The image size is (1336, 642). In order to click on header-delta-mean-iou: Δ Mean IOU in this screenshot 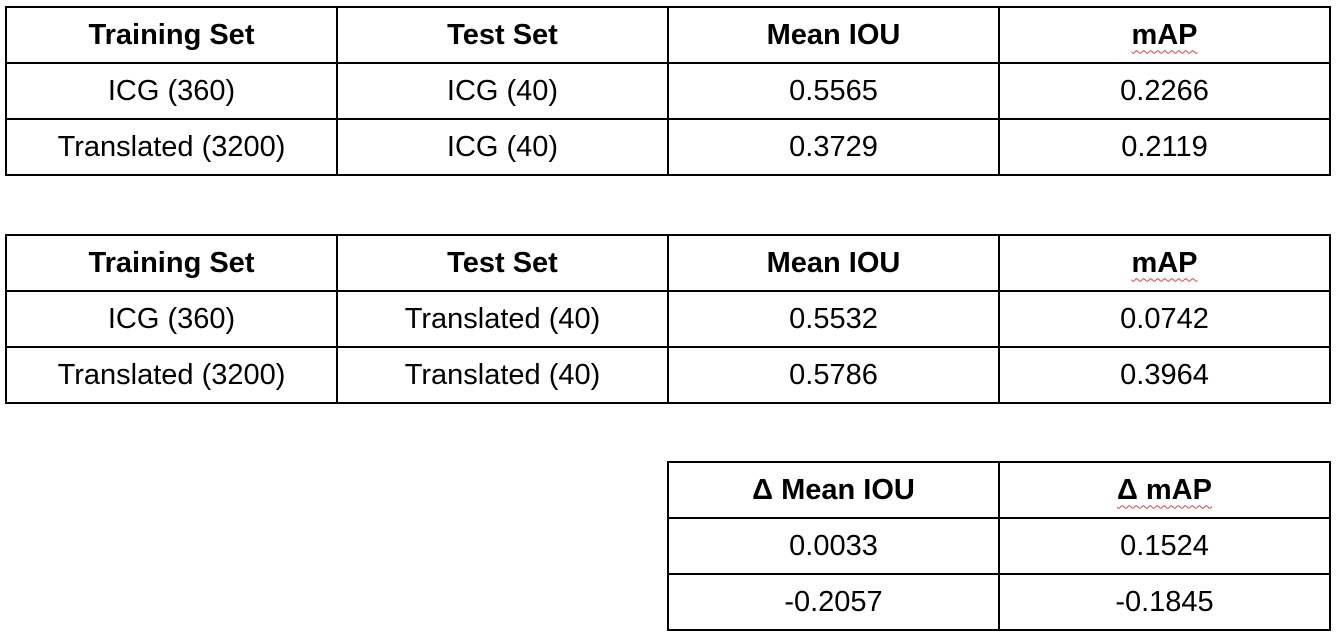, I will do `click(833, 490)`.